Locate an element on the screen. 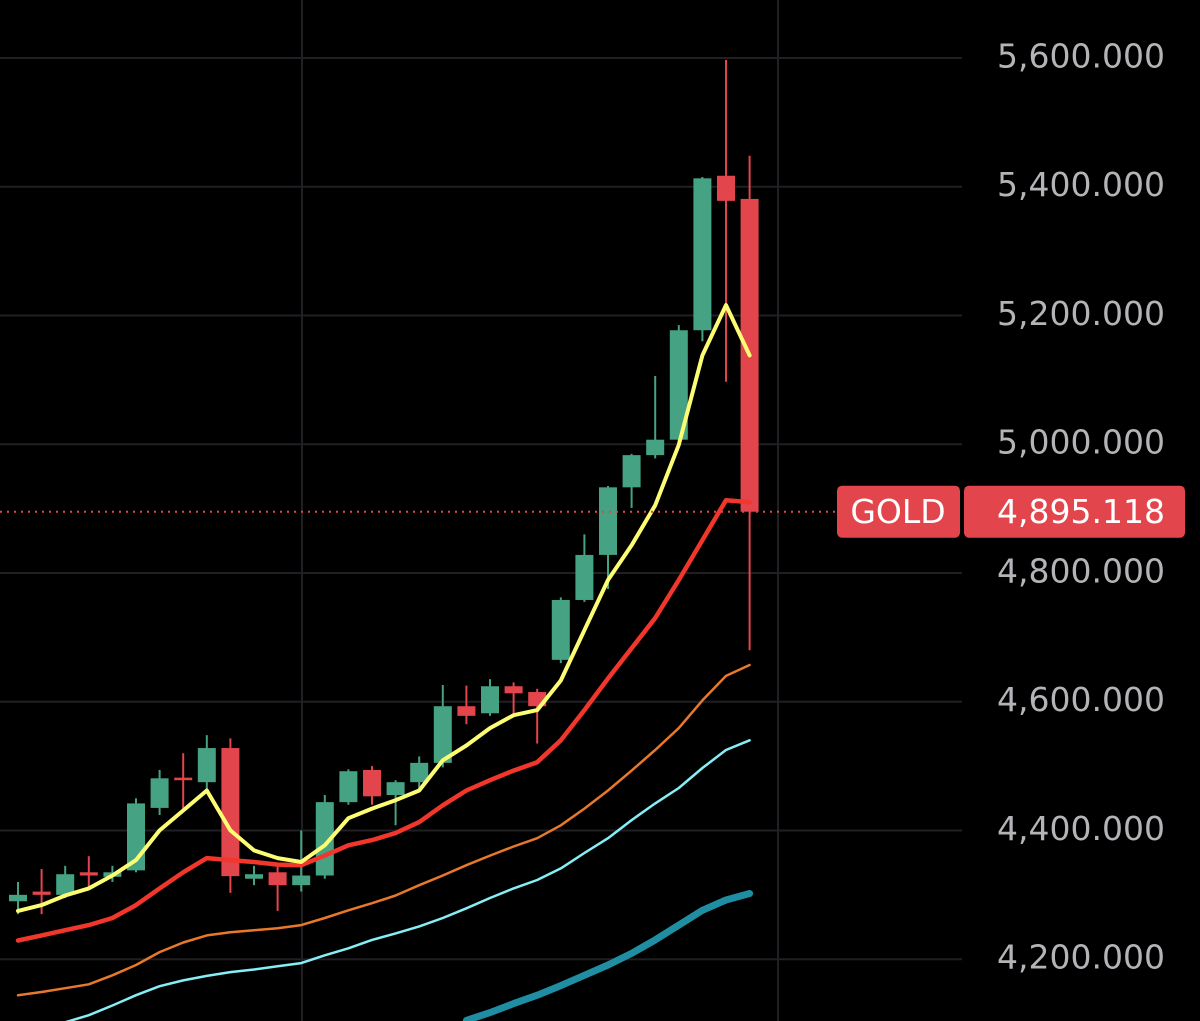 This screenshot has height=1021, width=1200. y-tick-label: 5,000.000 is located at coordinates (1081, 442).